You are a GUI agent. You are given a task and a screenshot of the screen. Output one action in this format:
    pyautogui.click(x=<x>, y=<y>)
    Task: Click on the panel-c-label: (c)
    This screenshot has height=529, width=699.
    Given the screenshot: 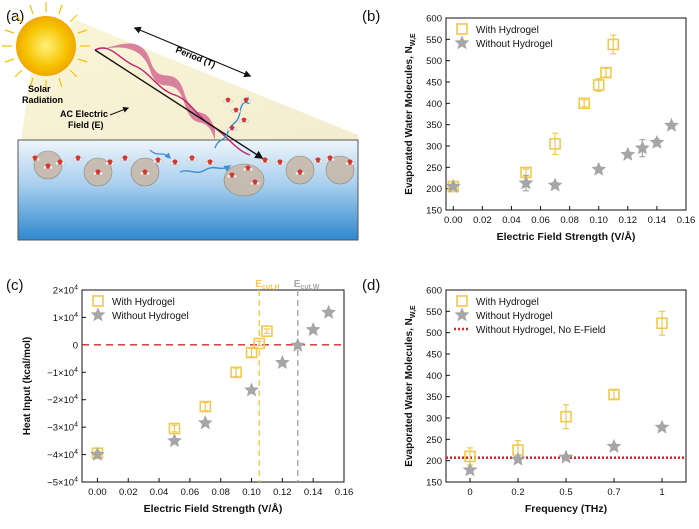 What is the action you would take?
    pyautogui.click(x=15, y=285)
    